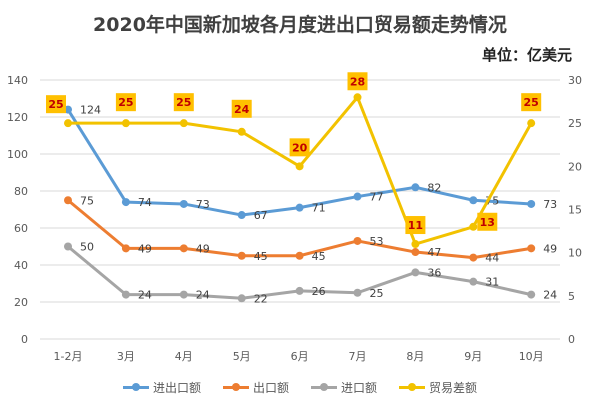  What do you see at coordinates (358, 356) in the screenshot?
I see `x-tick-label: 7月` at bounding box center [358, 356].